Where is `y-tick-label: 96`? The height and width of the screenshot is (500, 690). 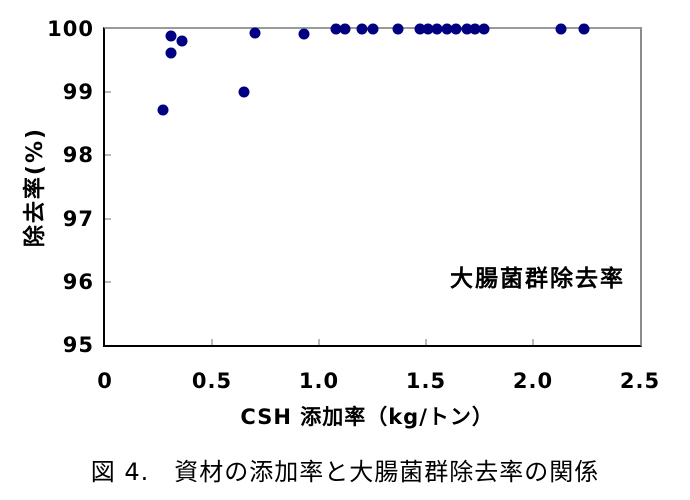
y-tick-label: 96 is located at coordinates (78, 281).